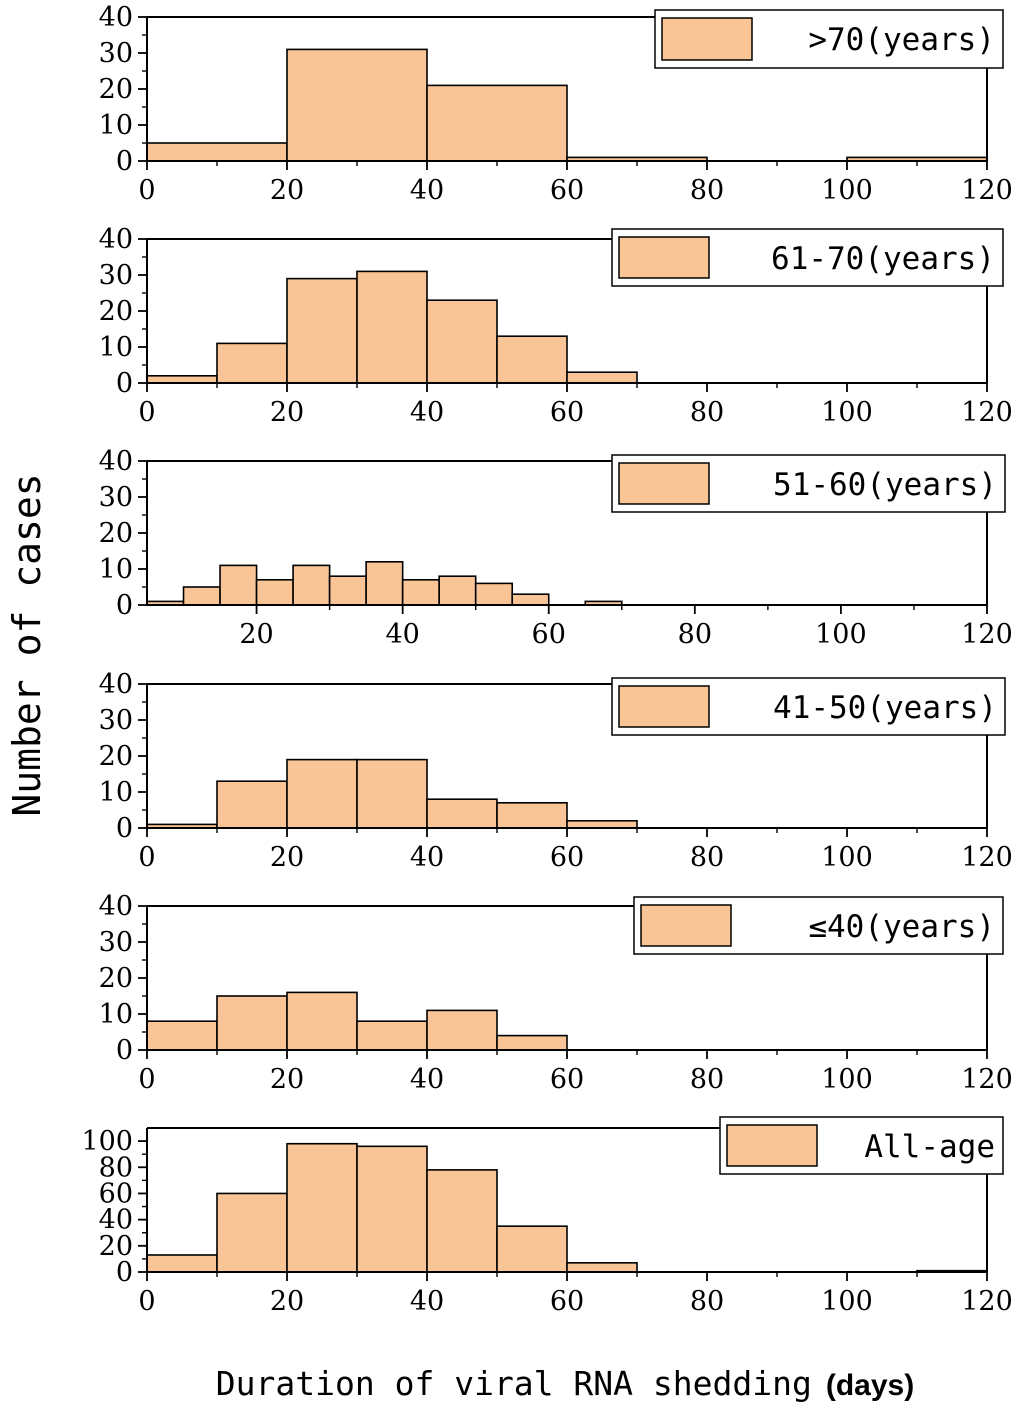  I want to click on panel-2: 0 10 20 30 40 0 20 40 60 80 100 120 61-70(years), so click(556, 326).